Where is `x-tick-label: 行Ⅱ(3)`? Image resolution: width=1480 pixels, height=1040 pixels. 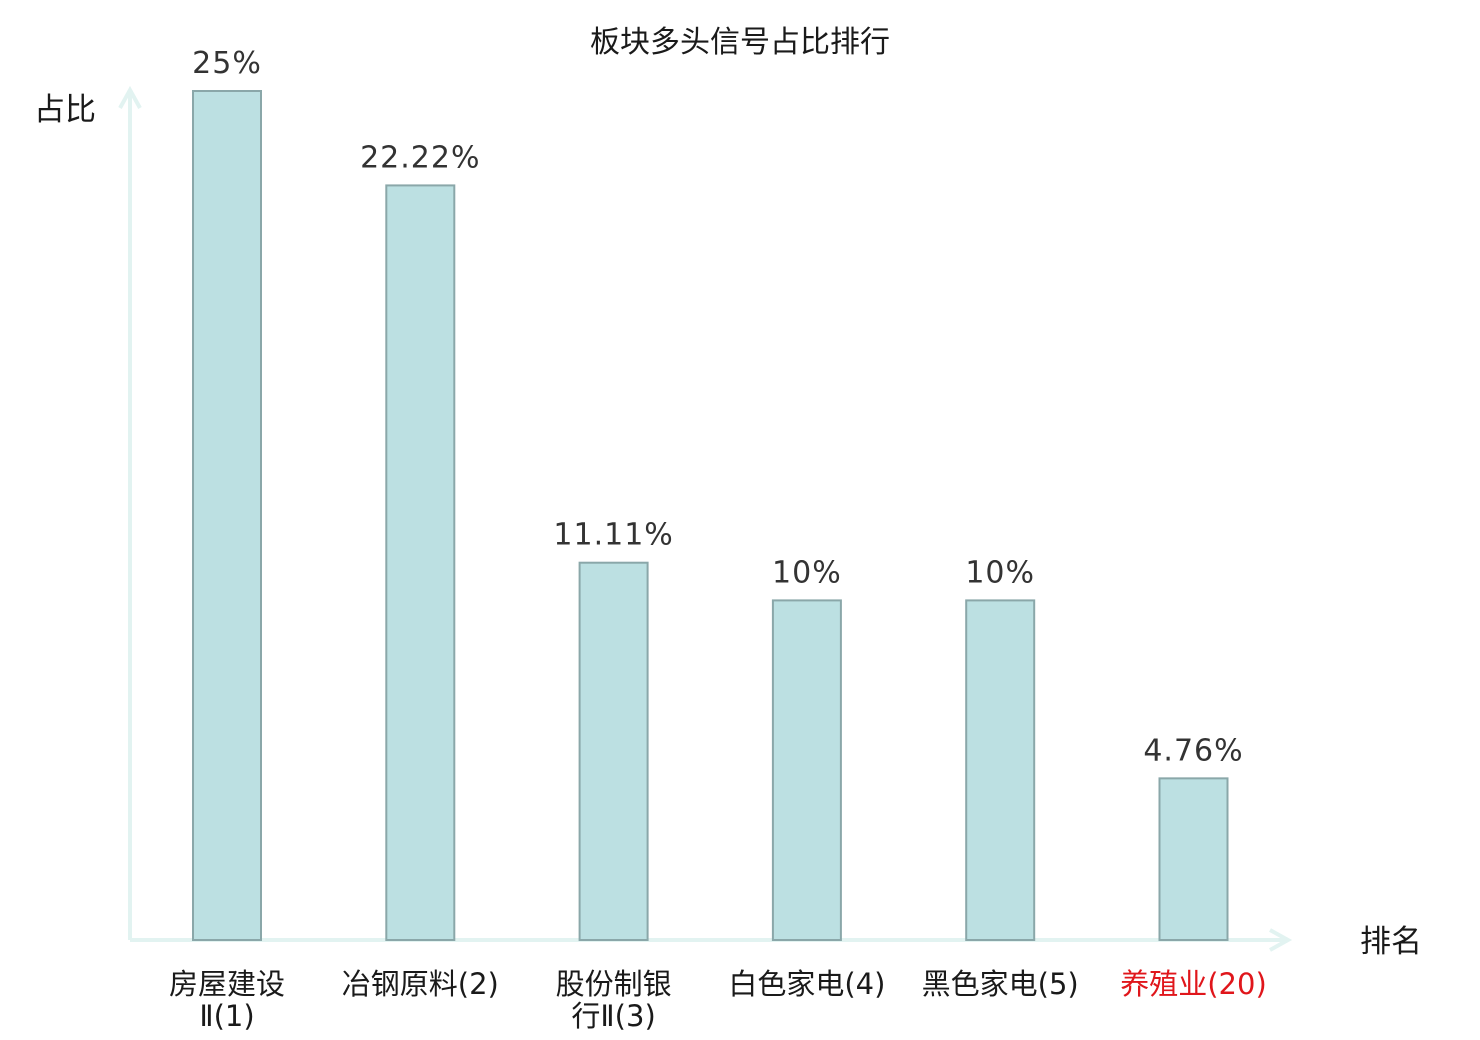
x-tick-label: 行Ⅱ(3) is located at coordinates (613, 1016).